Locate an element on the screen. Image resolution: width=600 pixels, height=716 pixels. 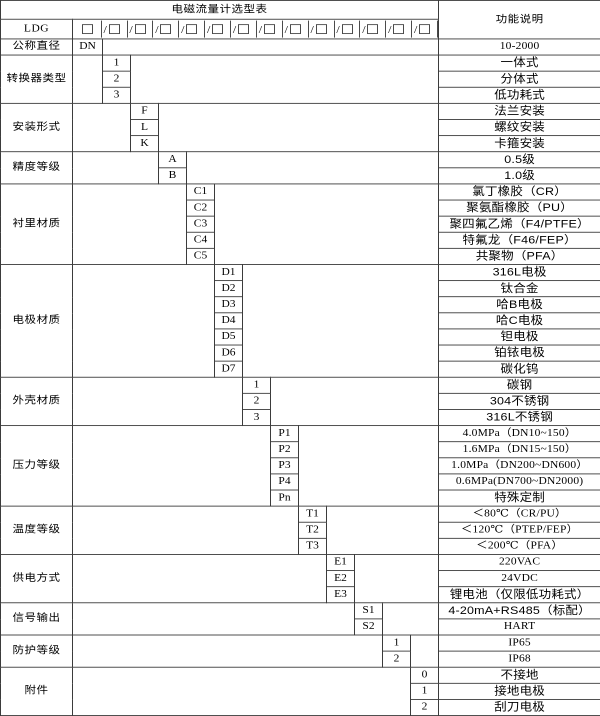
function-description-cell: 刮刀电极 is located at coordinates (519, 707).